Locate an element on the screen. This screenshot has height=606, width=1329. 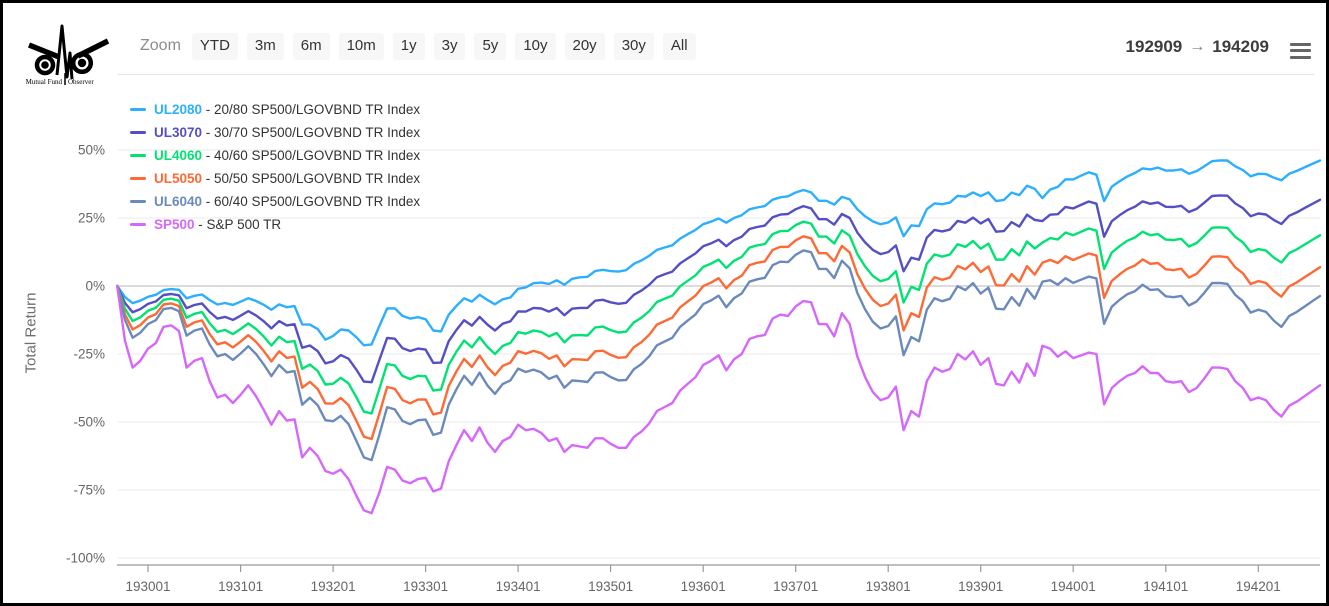
zoom-button-all: All is located at coordinates (679, 46).